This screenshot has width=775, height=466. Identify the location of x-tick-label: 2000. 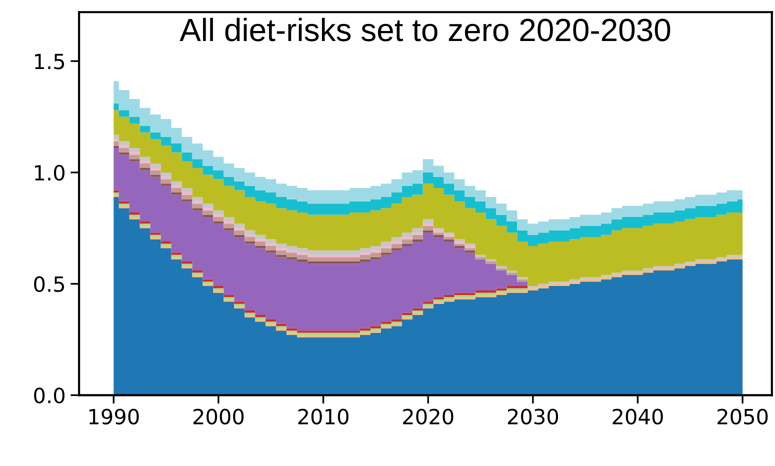
(218, 416).